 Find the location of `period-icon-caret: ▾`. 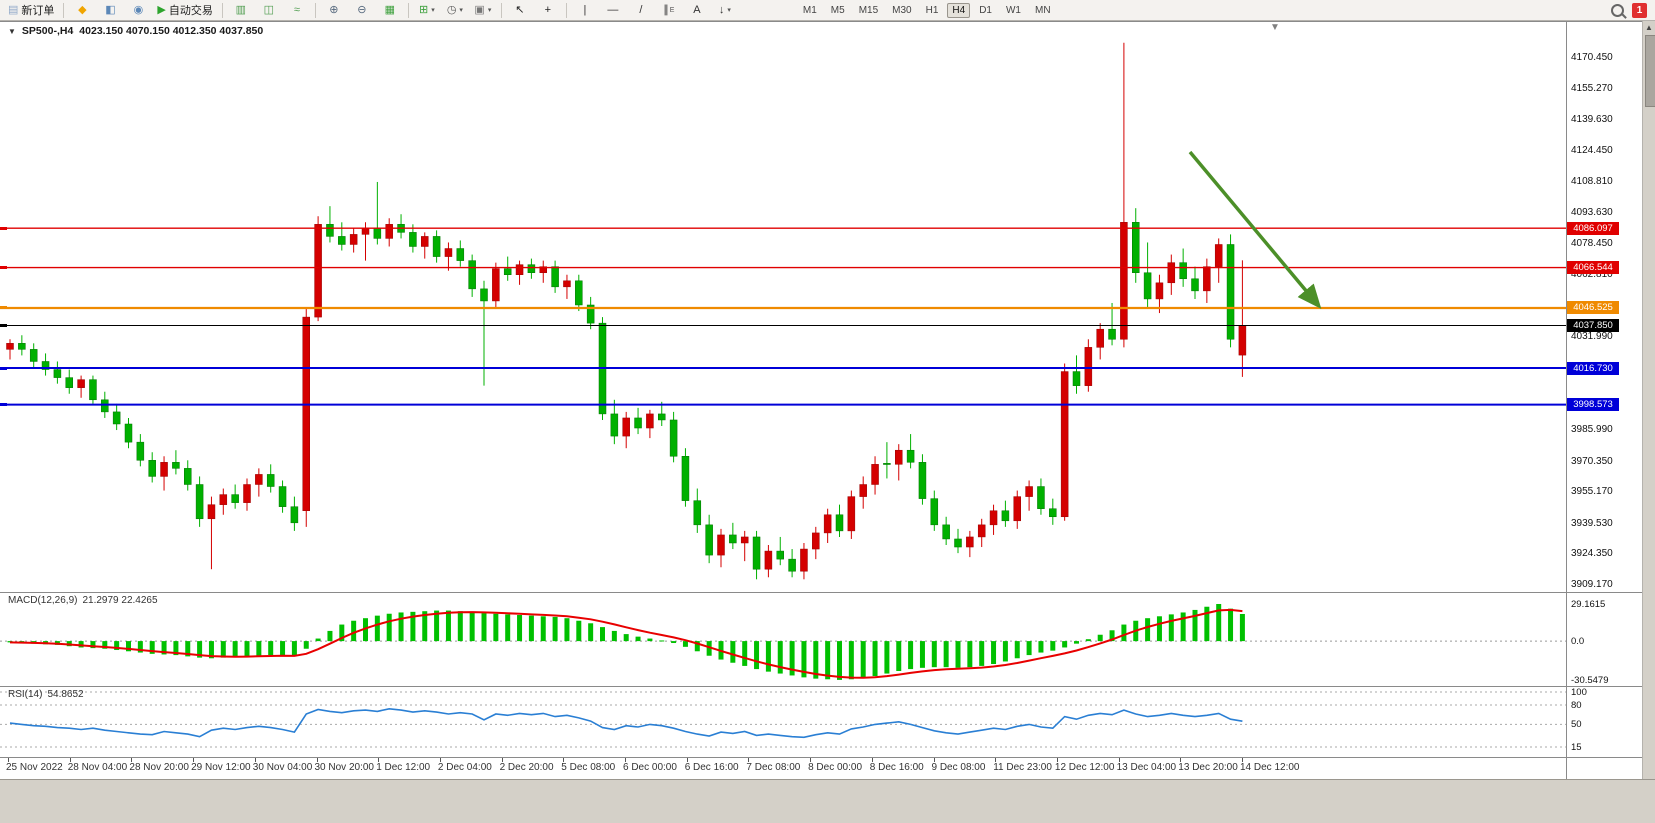

period-icon-caret: ▾ is located at coordinates (461, 10).